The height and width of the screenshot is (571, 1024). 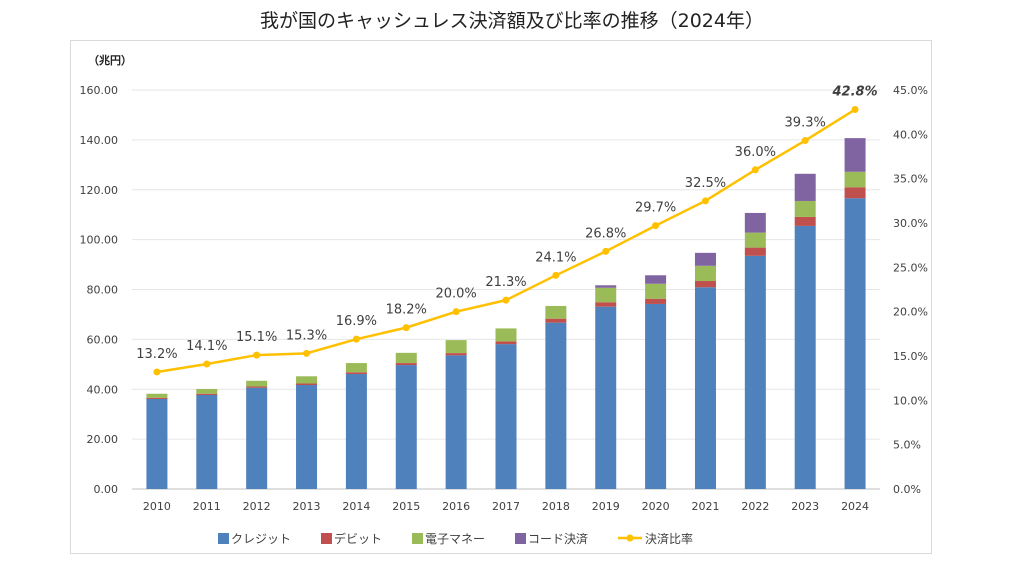 I want to click on ratio-label: 15.1%, so click(x=256, y=337).